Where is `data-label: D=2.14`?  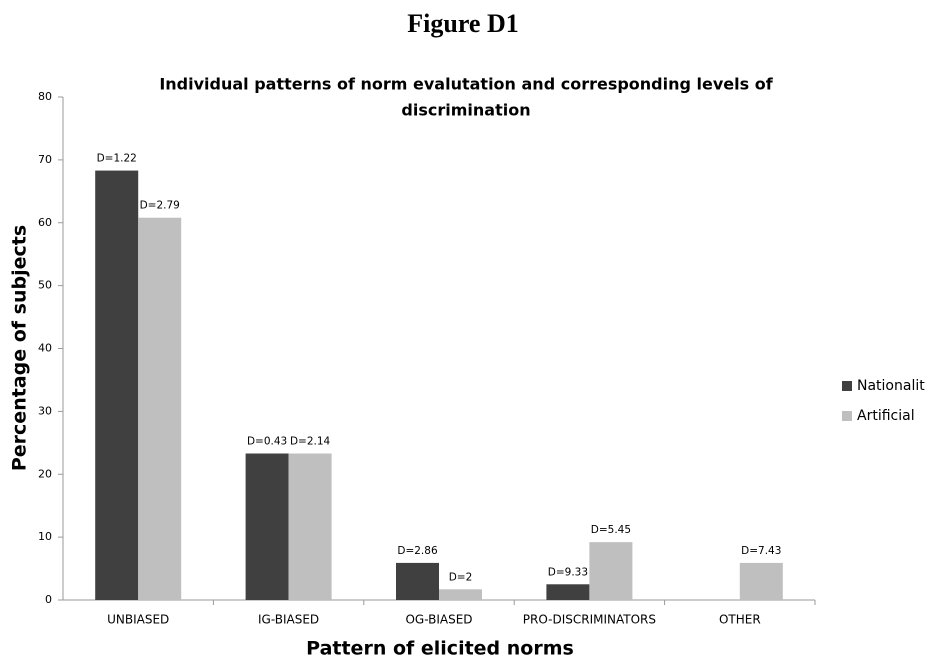
data-label: D=2.14 is located at coordinates (310, 442).